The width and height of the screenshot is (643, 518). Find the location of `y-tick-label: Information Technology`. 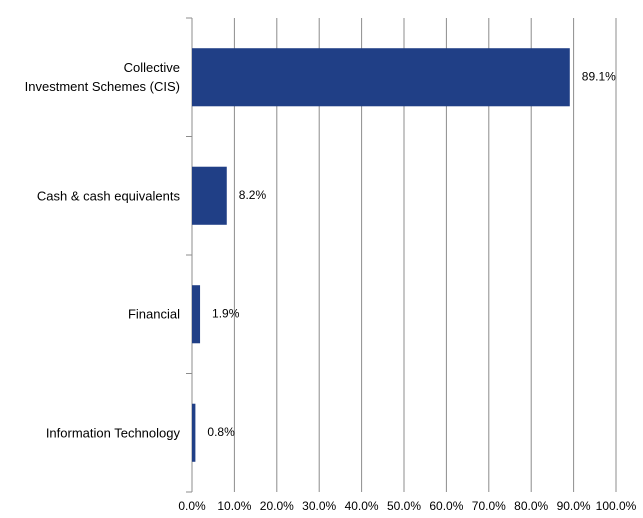

y-tick-label: Information Technology is located at coordinates (112, 433).